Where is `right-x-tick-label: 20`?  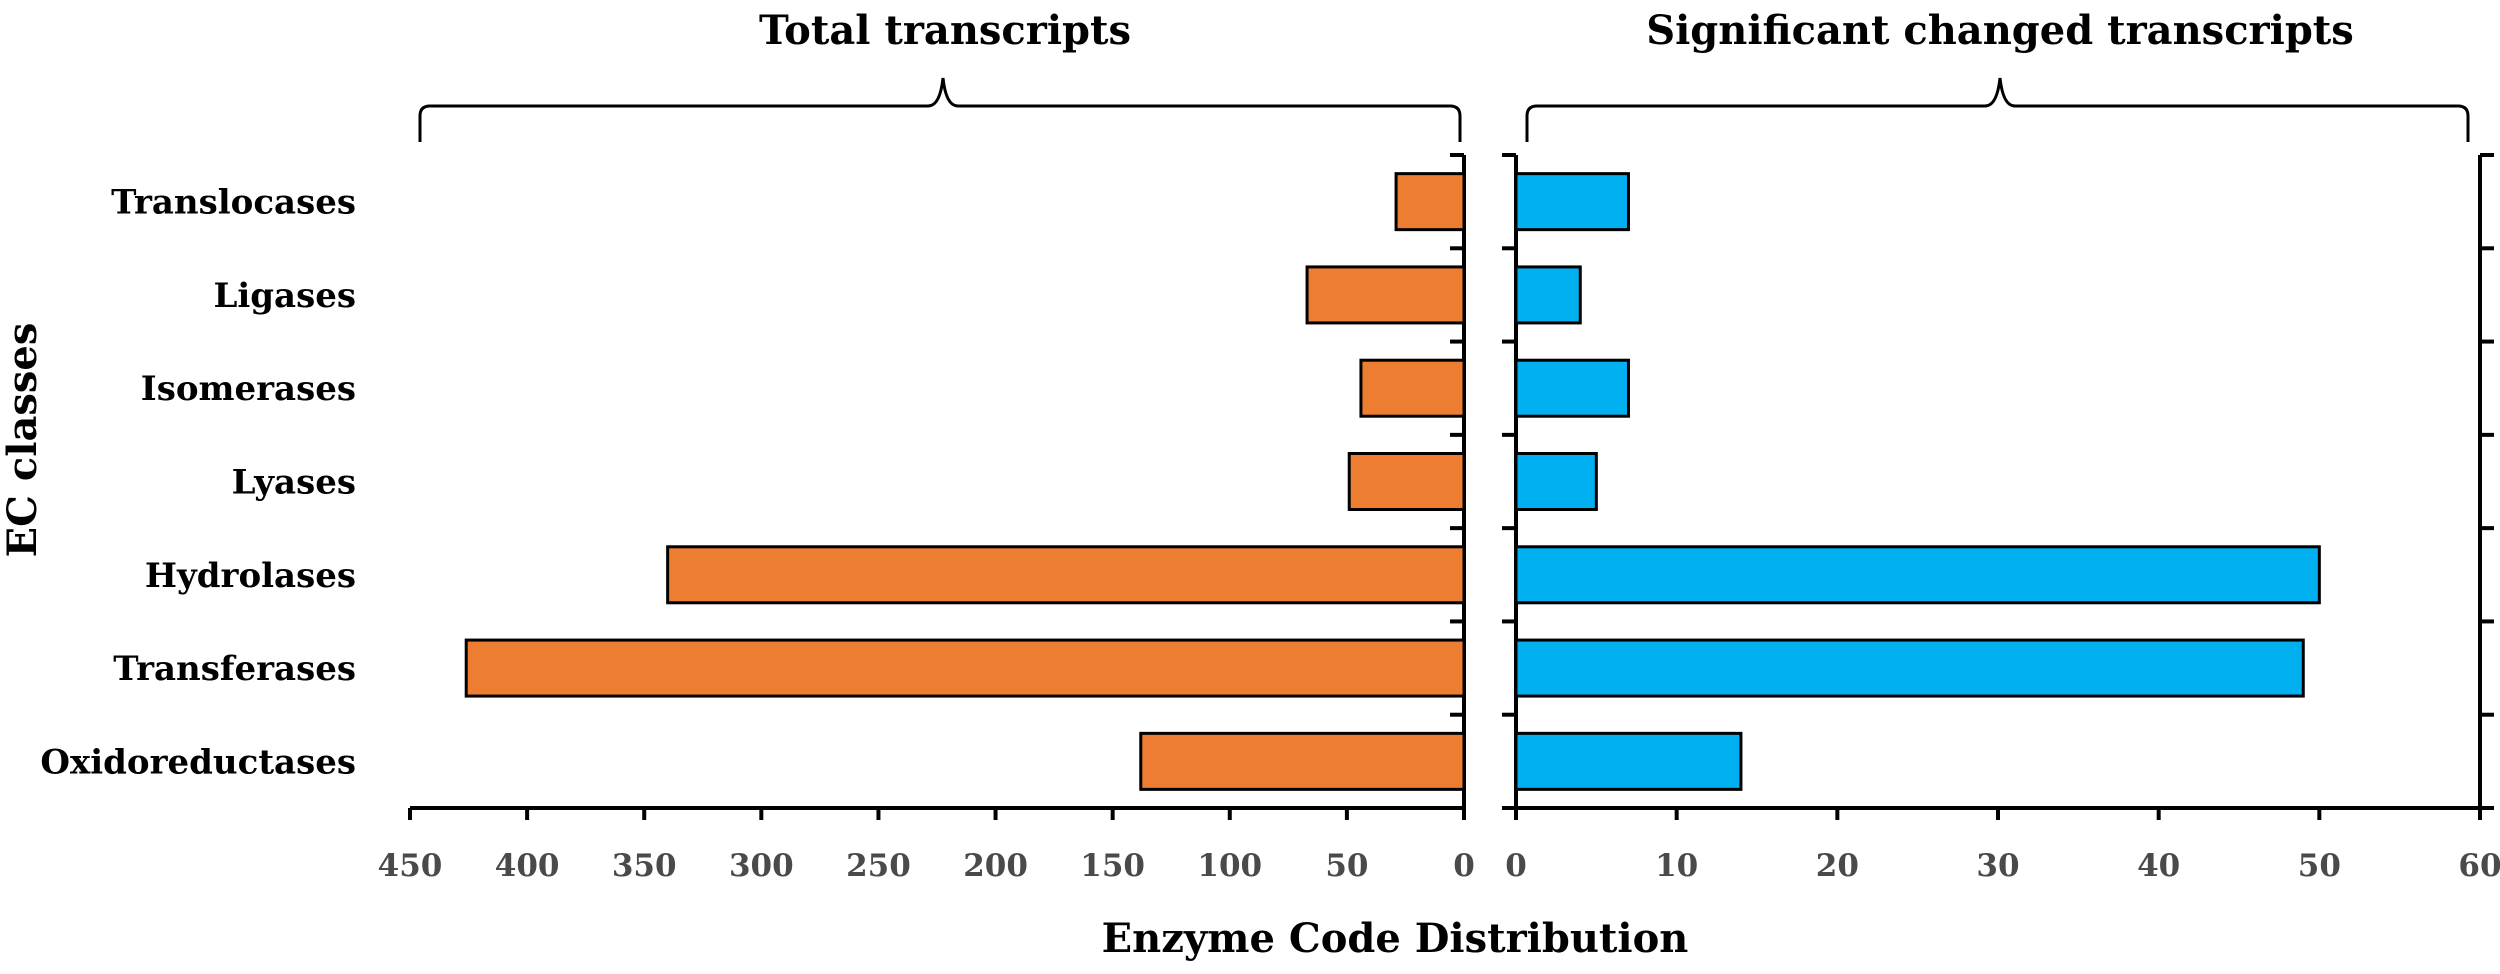 right-x-tick-label: 20 is located at coordinates (1837, 866).